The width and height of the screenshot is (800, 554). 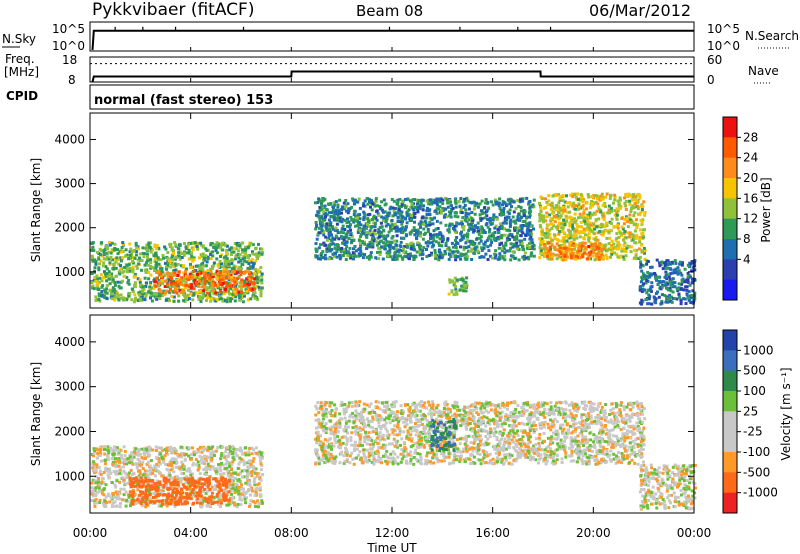 I want to click on cpid-panel: CPID normal (fast stereo) 153, so click(x=350, y=97).